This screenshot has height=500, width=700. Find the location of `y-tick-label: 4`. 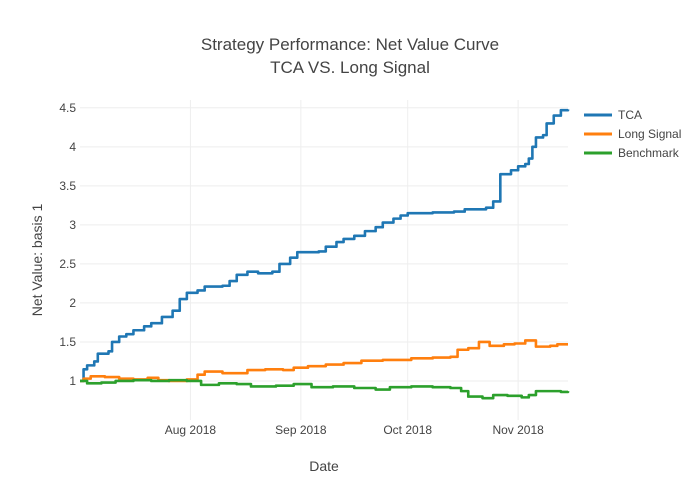

y-tick-label: 4 is located at coordinates (72, 147).